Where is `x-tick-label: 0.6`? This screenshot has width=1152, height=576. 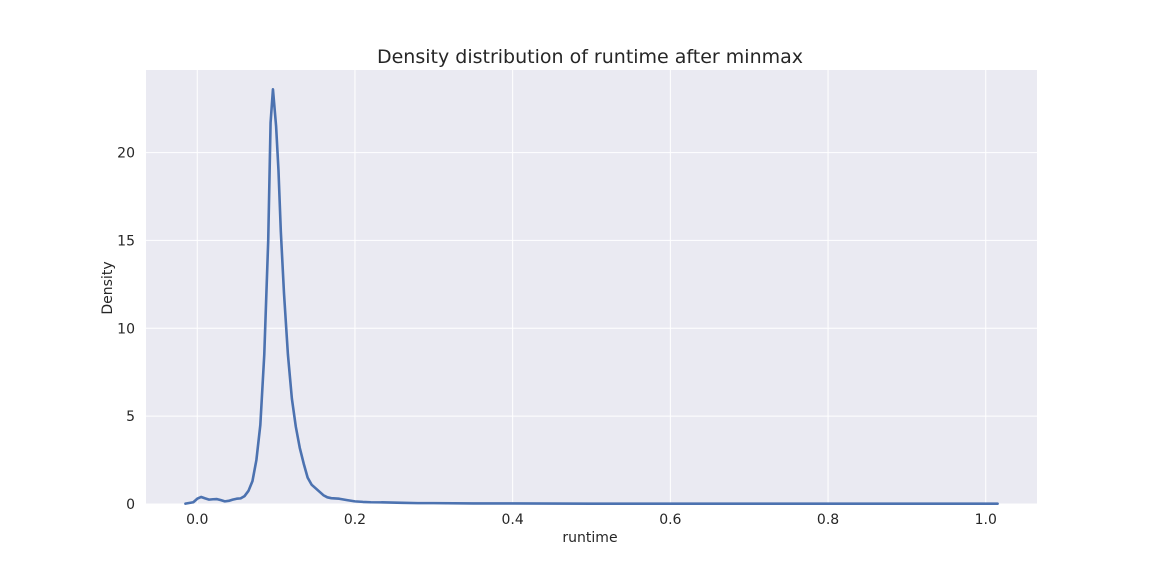
x-tick-label: 0.6 is located at coordinates (670, 520).